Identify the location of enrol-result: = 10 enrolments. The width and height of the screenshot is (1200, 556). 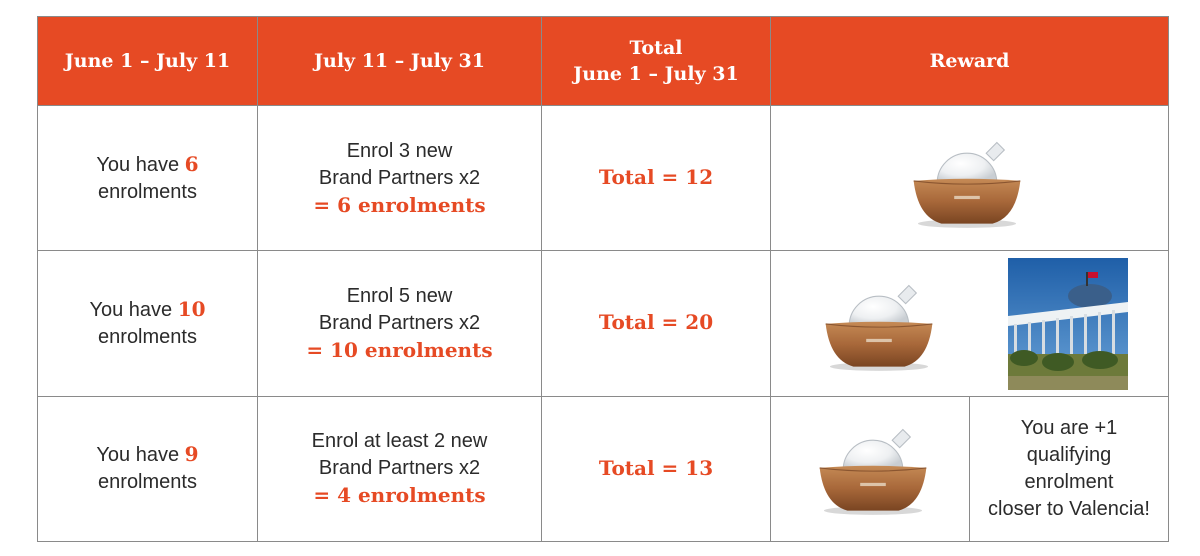
(399, 349).